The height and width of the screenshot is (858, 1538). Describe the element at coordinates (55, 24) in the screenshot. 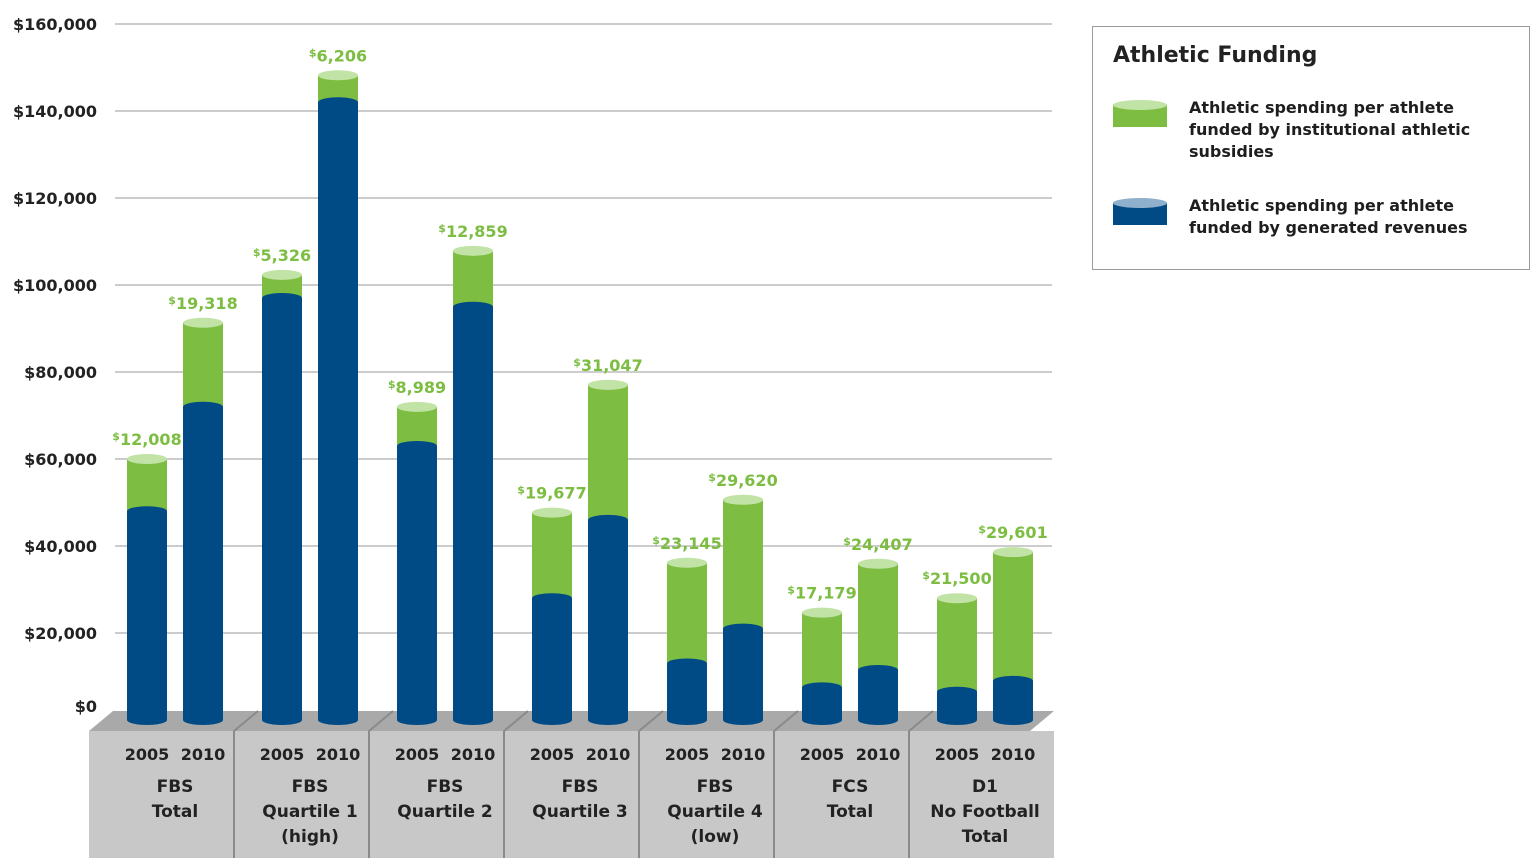

I see `y-tick-label: $160,000` at that location.